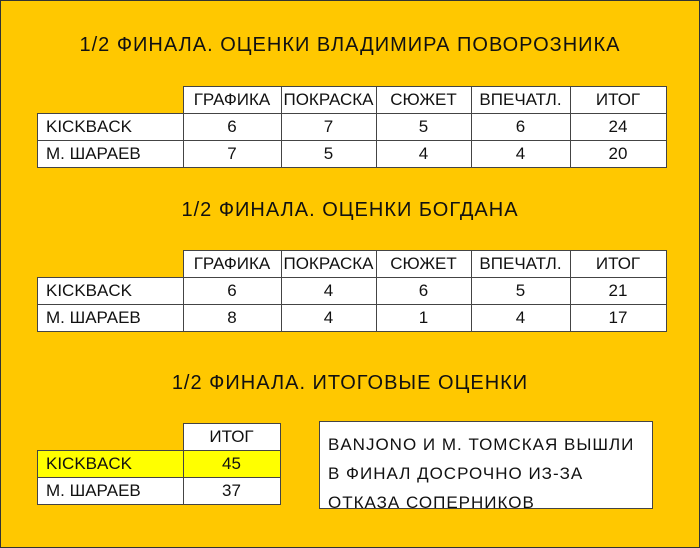 Image resolution: width=700 pixels, height=548 pixels. I want to click on table-row: KICKBACK 6 4 6 5 21, so click(352, 291).